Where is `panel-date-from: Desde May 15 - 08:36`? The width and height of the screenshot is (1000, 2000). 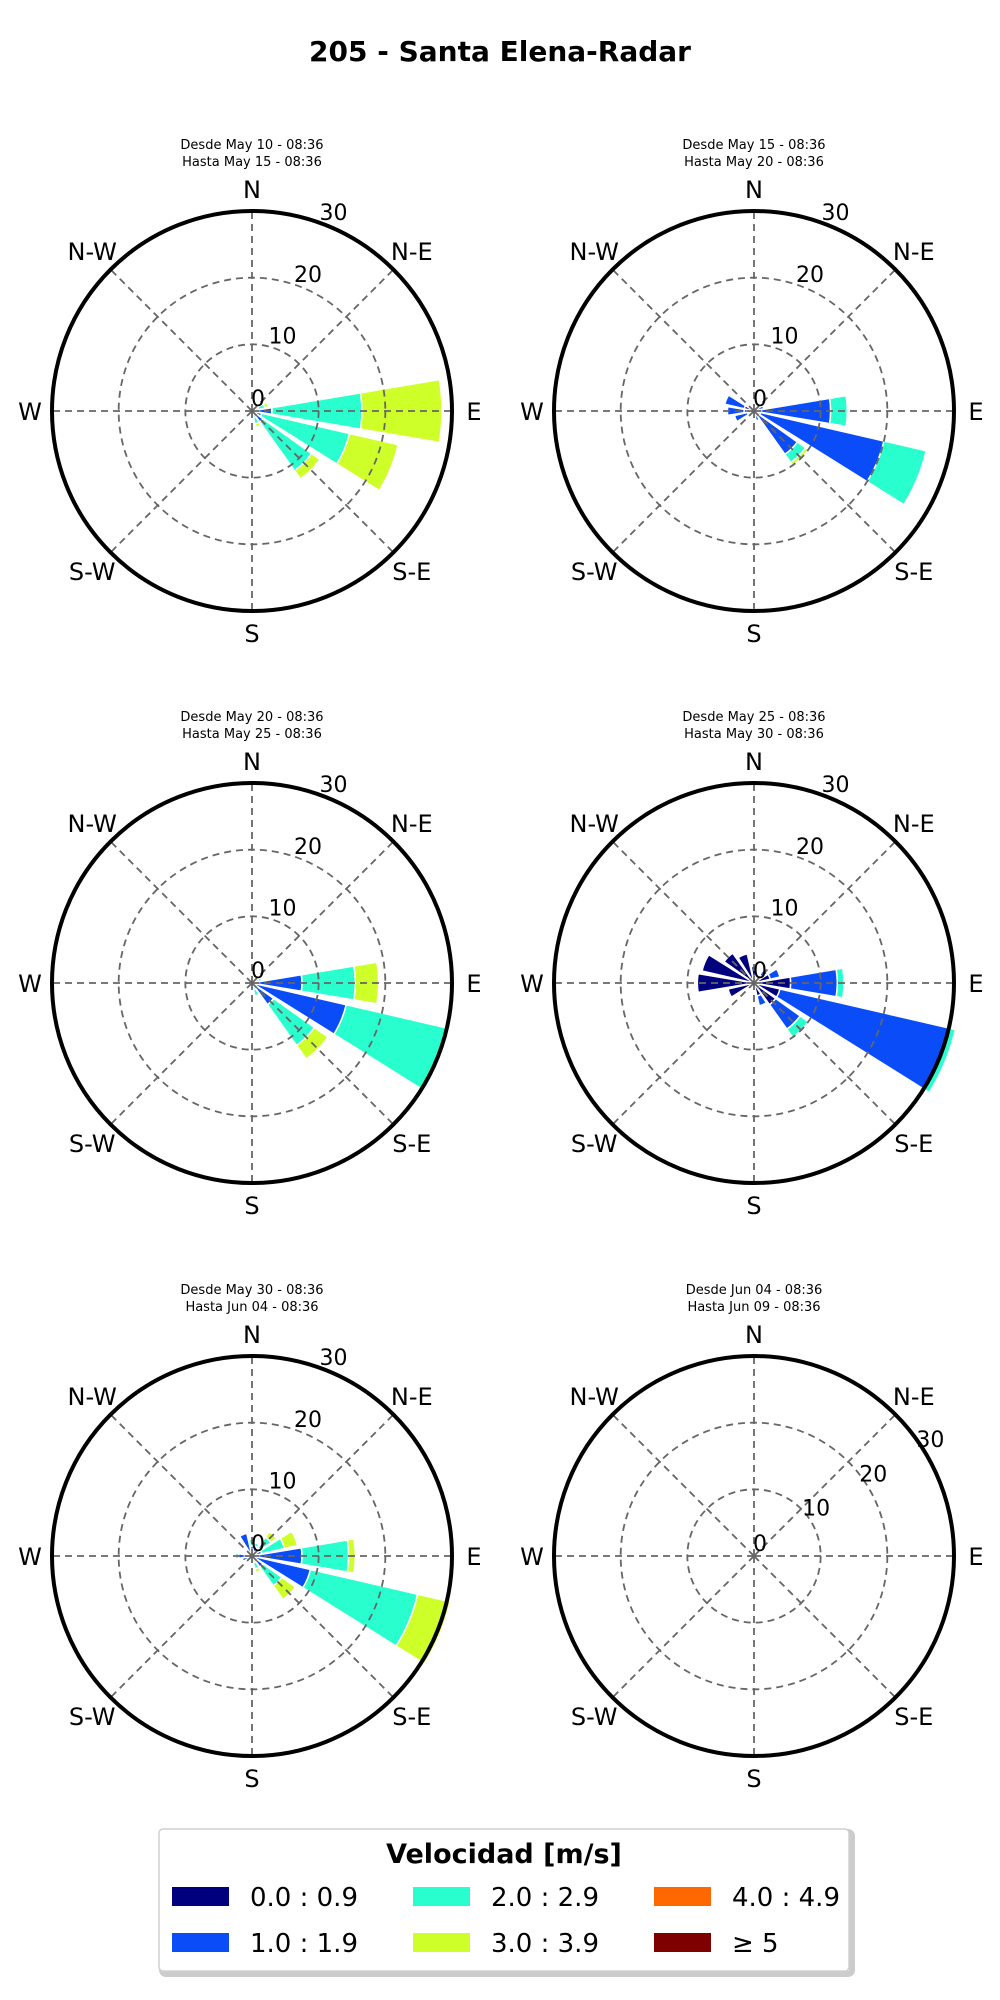 panel-date-from: Desde May 15 - 08:36 is located at coordinates (753, 145).